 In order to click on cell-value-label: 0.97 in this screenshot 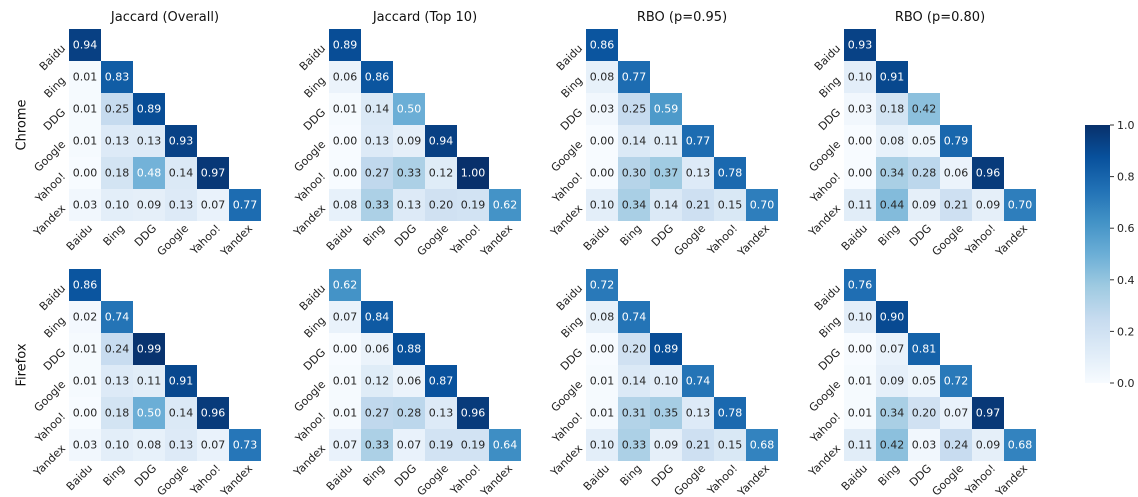, I will do `click(213, 173)`.